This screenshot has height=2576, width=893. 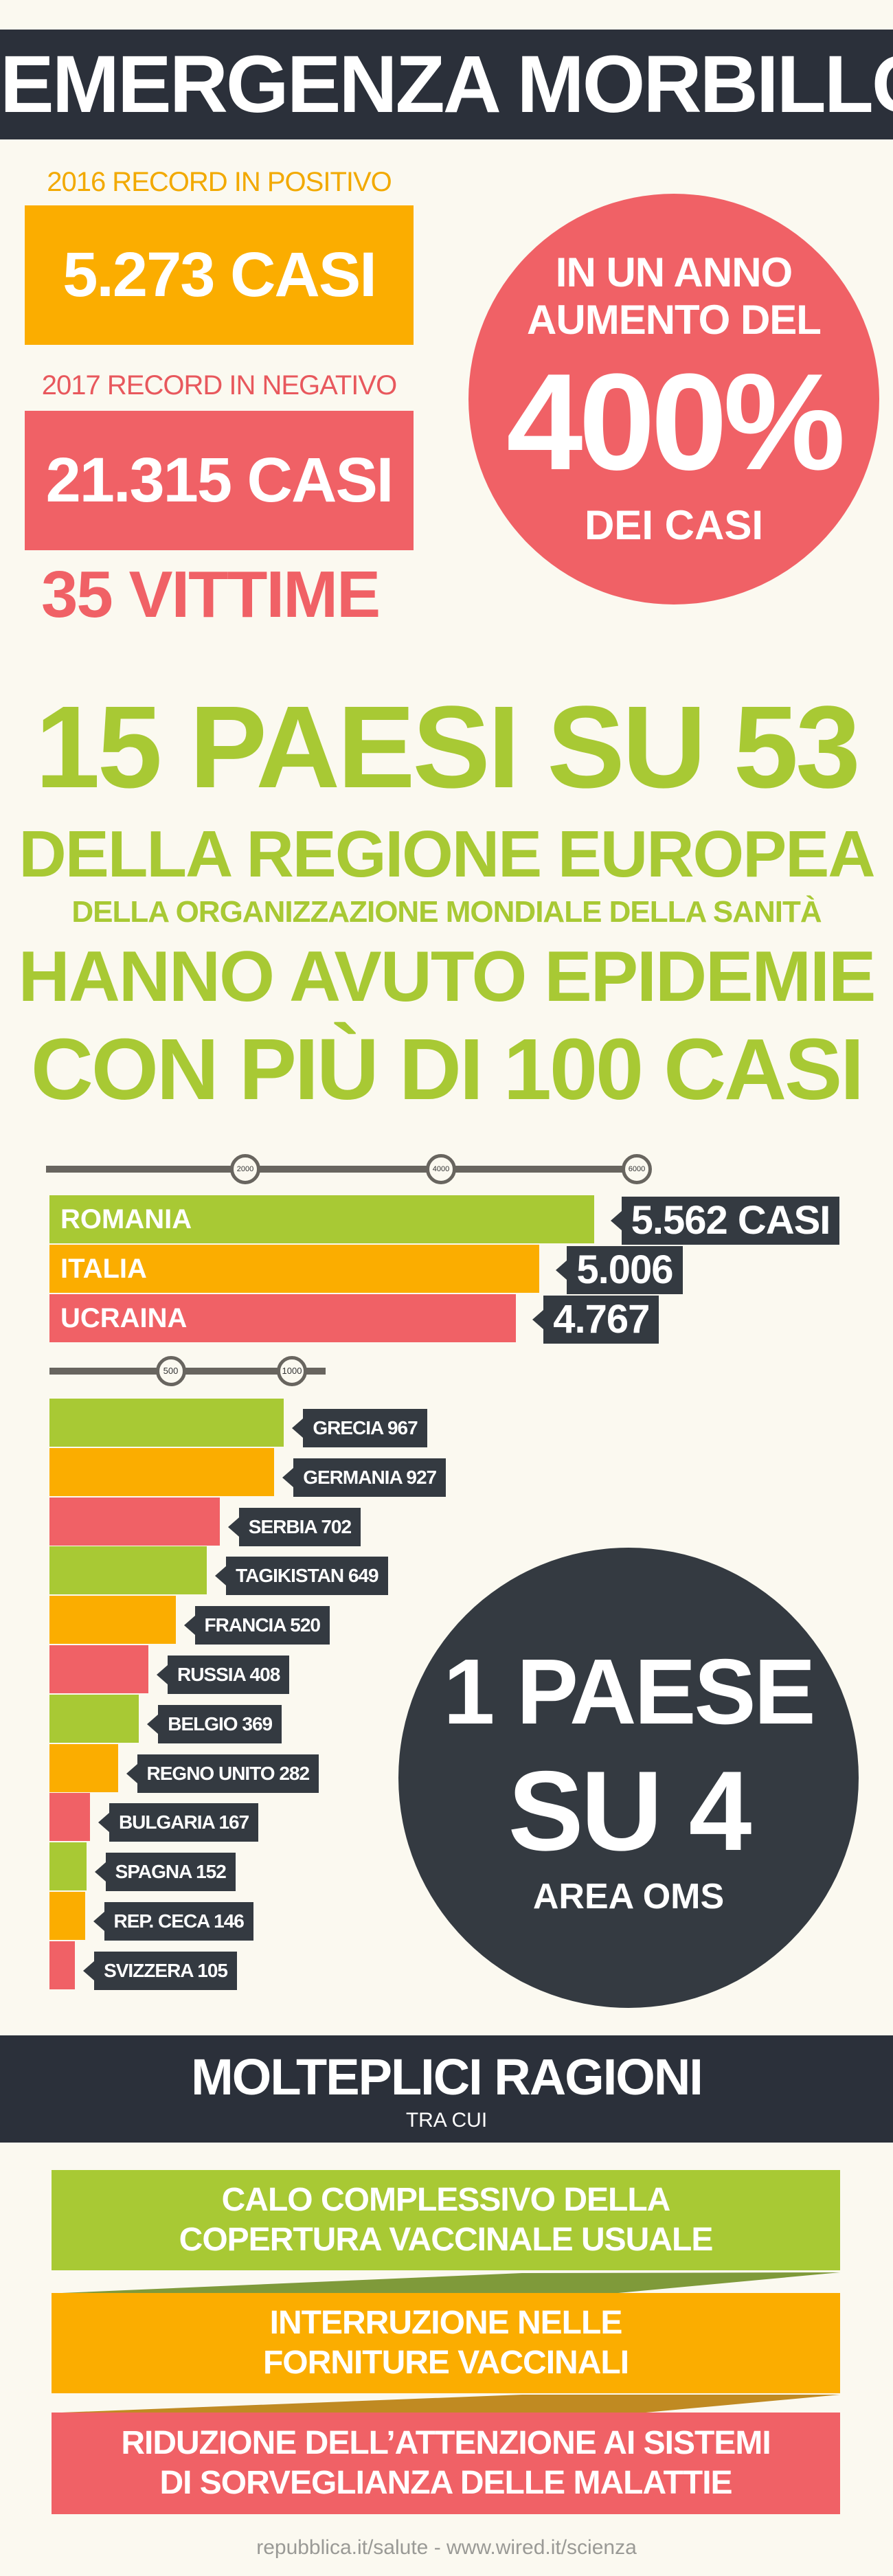 What do you see at coordinates (447, 2076) in the screenshot?
I see `reasons-title: MOLTEPLICI RAGIONI` at bounding box center [447, 2076].